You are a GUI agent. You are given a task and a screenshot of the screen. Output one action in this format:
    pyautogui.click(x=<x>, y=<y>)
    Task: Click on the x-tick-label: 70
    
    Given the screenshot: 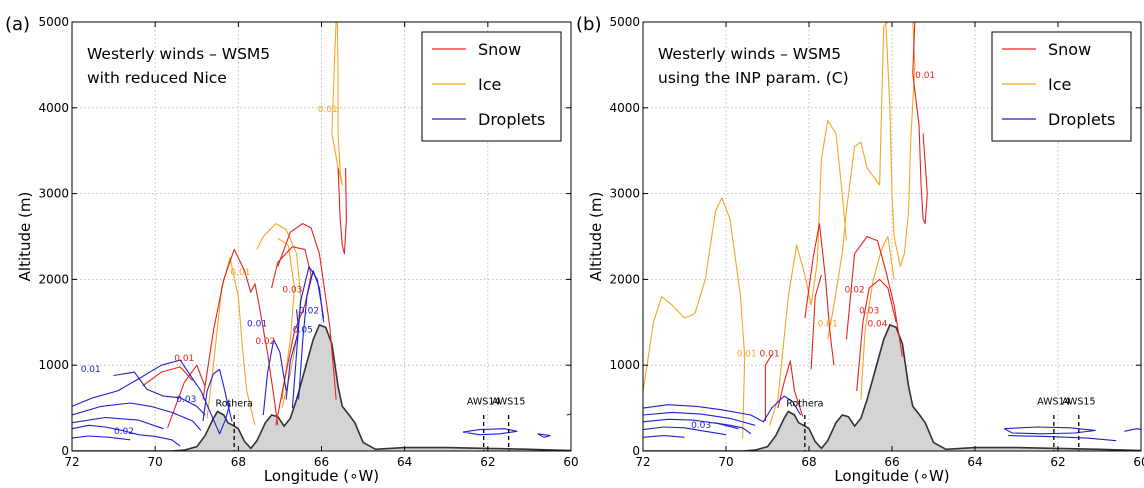 What is the action you would take?
    pyautogui.click(x=725, y=462)
    